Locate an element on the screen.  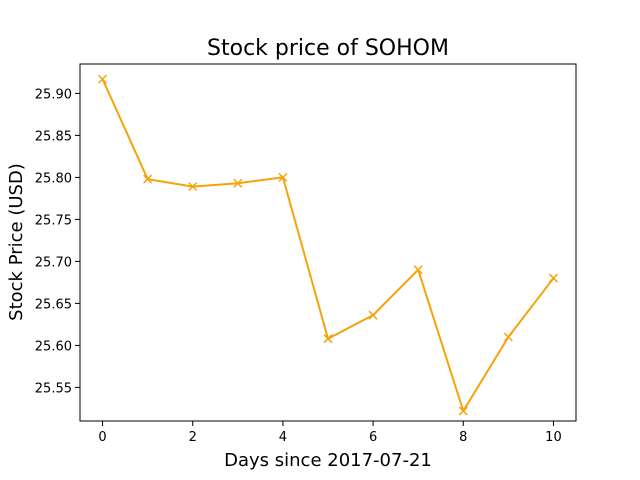
y-tick-label: 25.75 is located at coordinates (53, 220).